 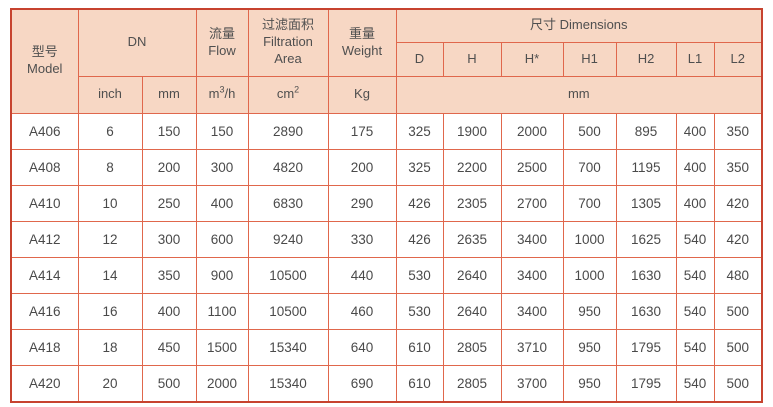 I want to click on cell-dn-mm: 300, so click(x=169, y=239).